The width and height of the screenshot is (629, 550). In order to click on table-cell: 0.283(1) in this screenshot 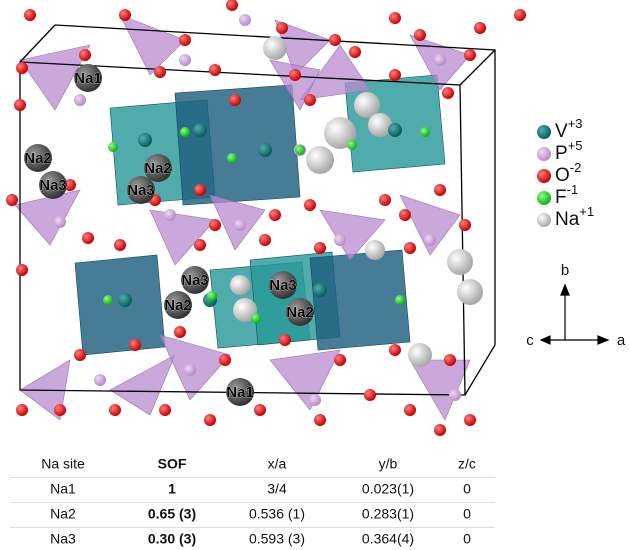, I will do `click(388, 514)`.